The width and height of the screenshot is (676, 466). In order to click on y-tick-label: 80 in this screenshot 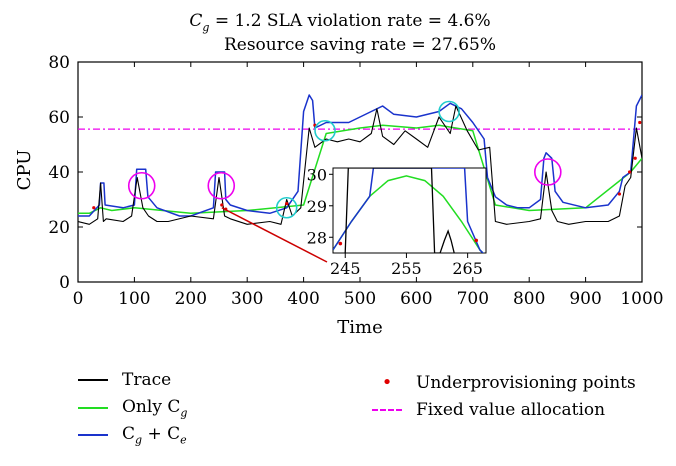, I will do `click(59, 63)`.